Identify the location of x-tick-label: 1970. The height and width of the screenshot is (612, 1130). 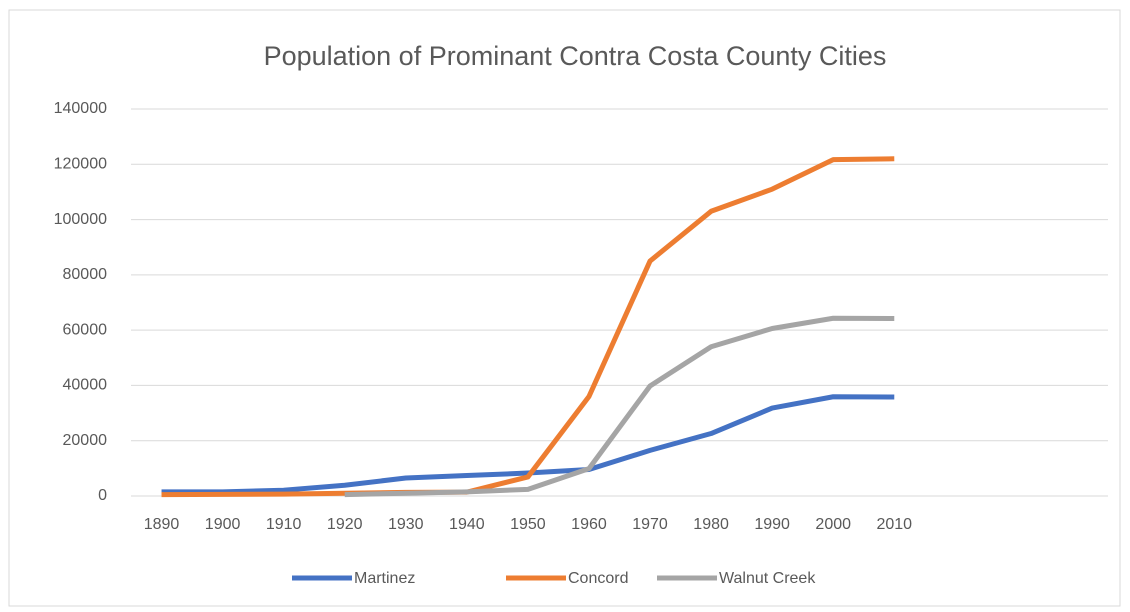
(650, 524).